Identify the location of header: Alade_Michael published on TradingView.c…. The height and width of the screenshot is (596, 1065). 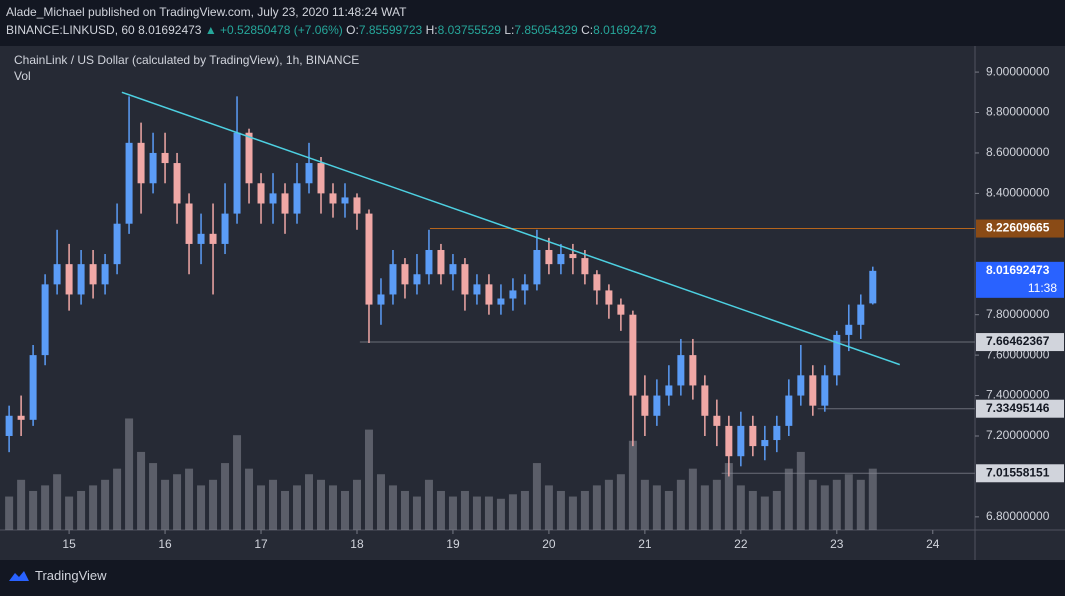
(532, 23).